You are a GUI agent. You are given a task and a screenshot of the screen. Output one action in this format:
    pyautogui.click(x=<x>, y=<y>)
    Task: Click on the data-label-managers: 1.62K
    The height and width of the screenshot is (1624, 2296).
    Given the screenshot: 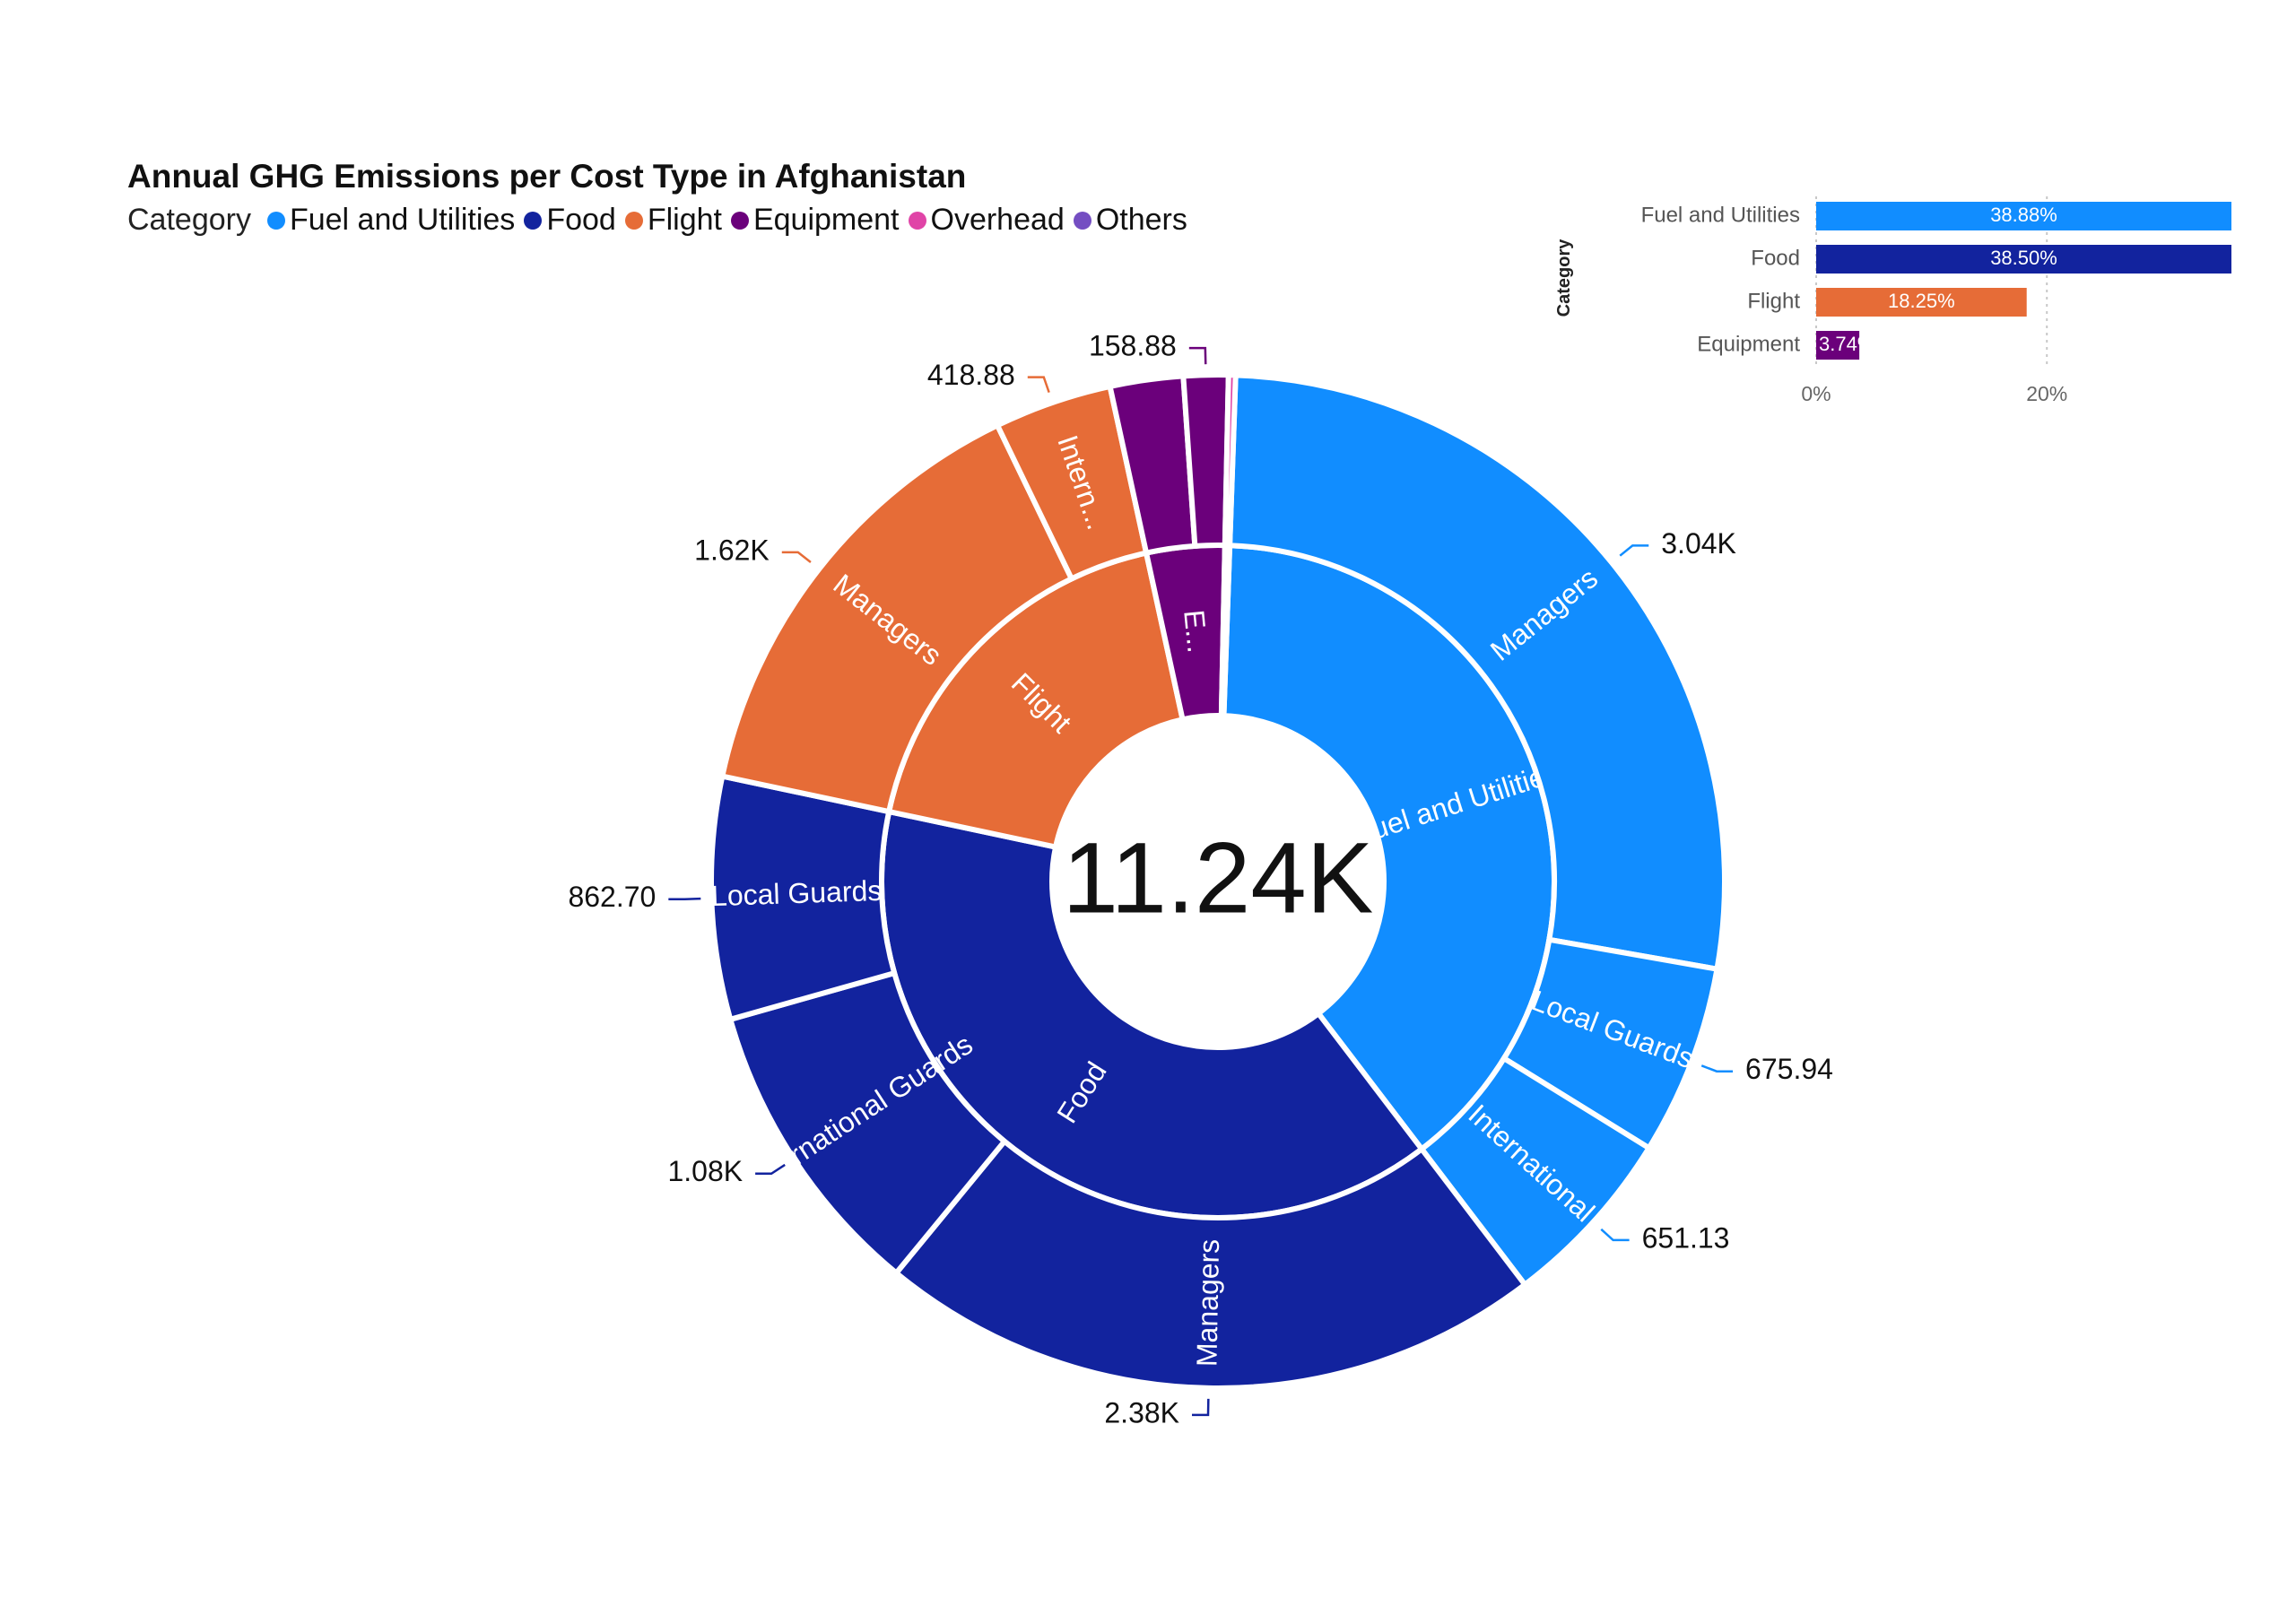 What is the action you would take?
    pyautogui.click(x=732, y=550)
    